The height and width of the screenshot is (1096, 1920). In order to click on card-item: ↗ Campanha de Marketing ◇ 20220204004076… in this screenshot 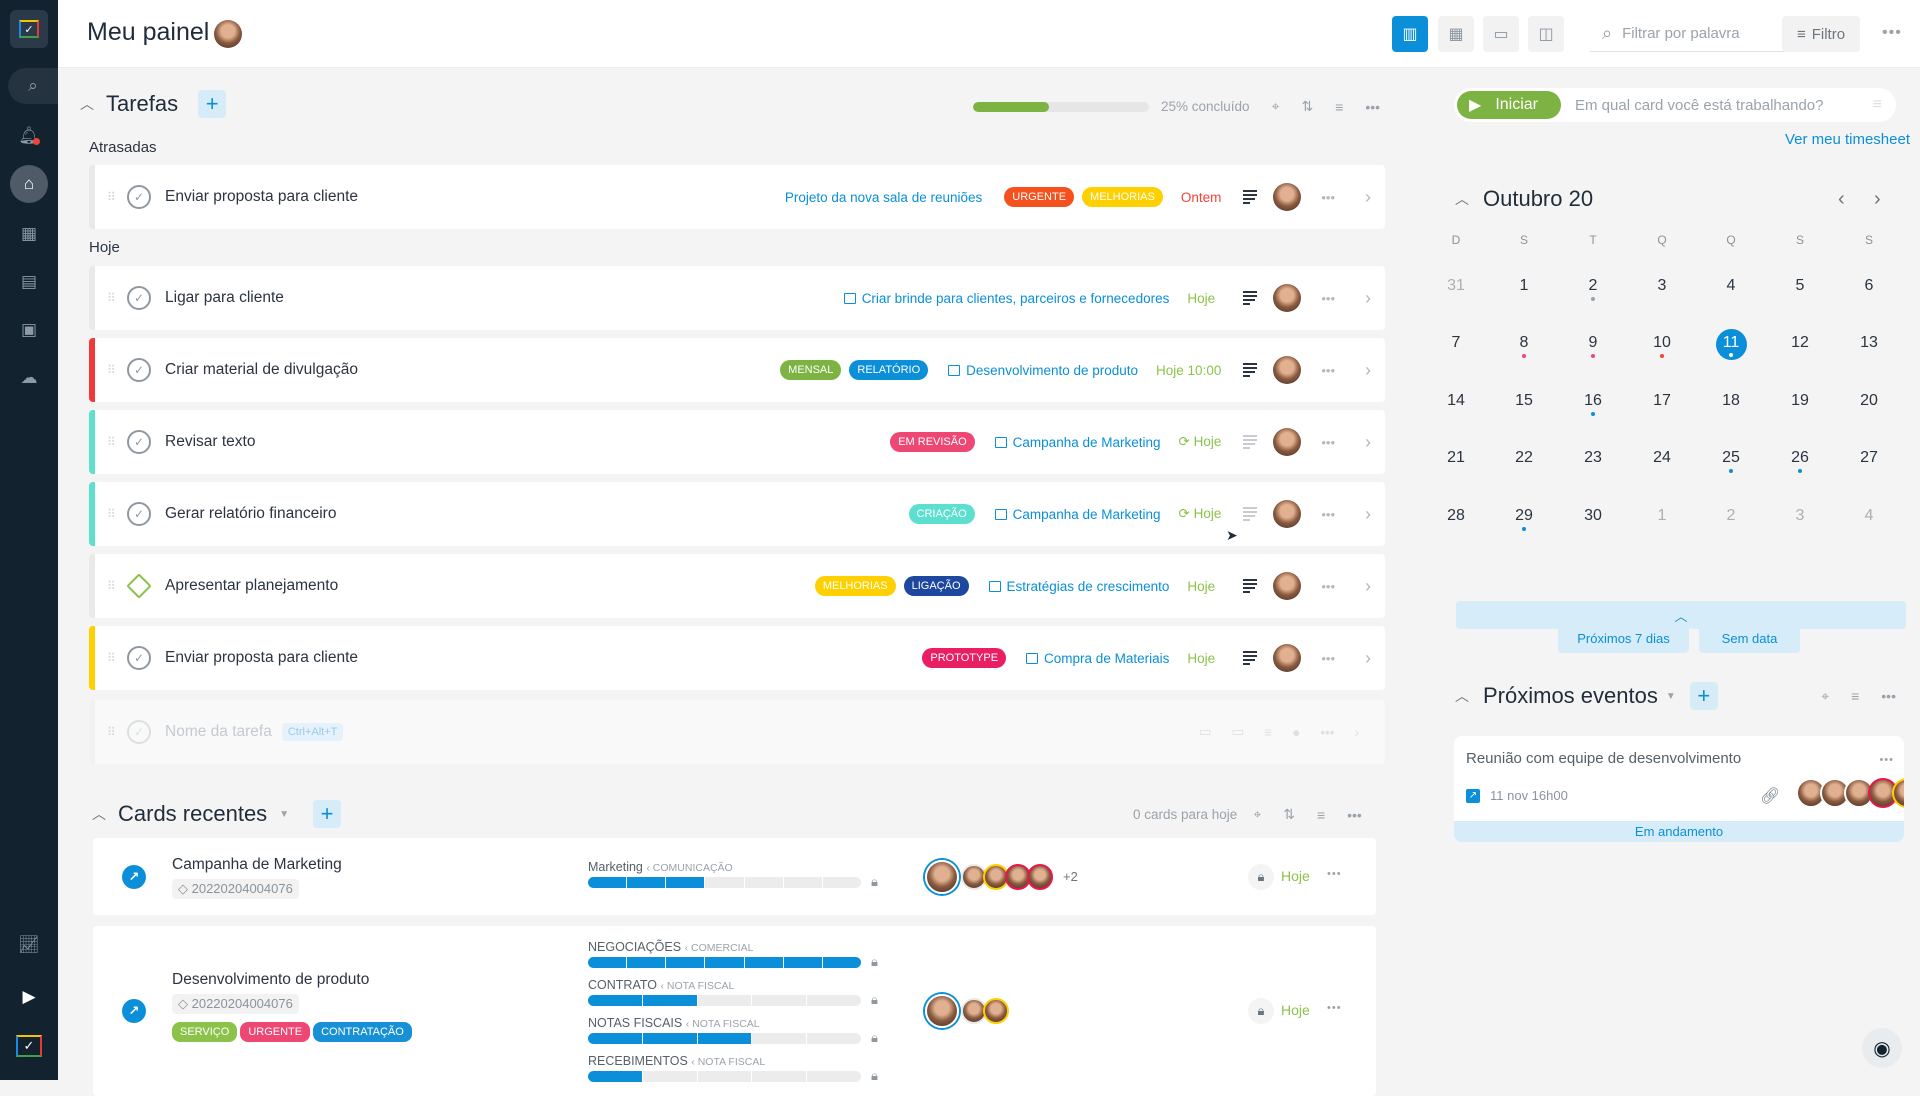, I will do `click(734, 876)`.